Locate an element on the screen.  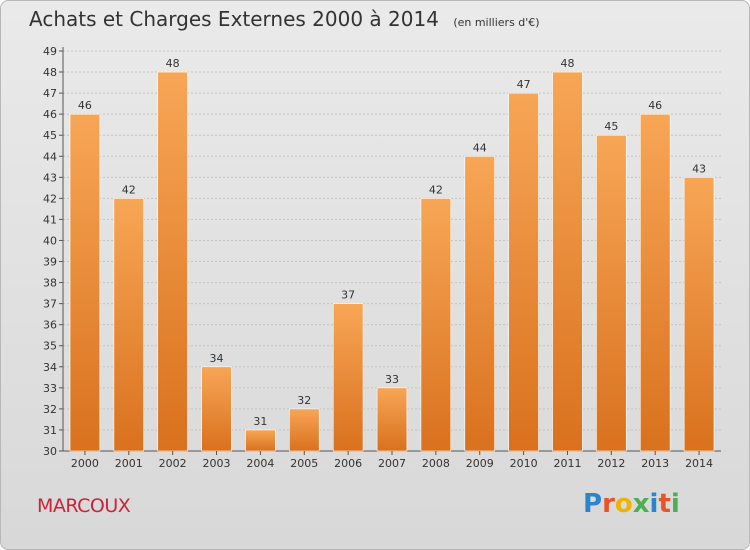
y-tick-label: 40 is located at coordinates (50, 240).